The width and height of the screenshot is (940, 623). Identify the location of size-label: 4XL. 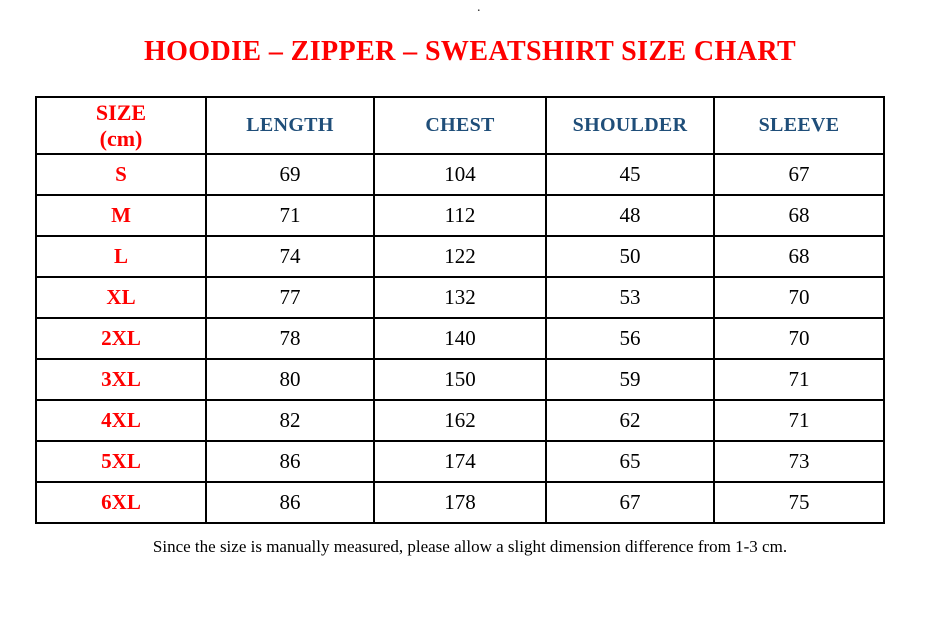
(121, 420).